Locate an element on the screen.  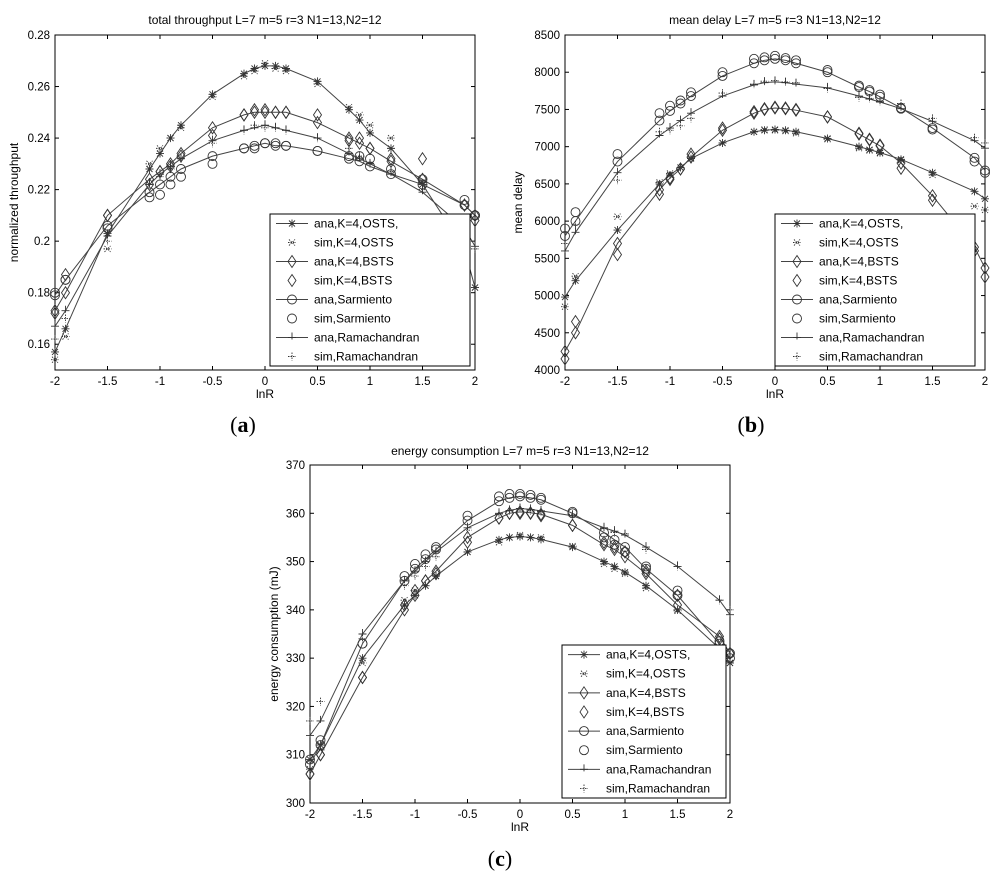
legend-label: sim,Sarmiento is located at coordinates (644, 750).